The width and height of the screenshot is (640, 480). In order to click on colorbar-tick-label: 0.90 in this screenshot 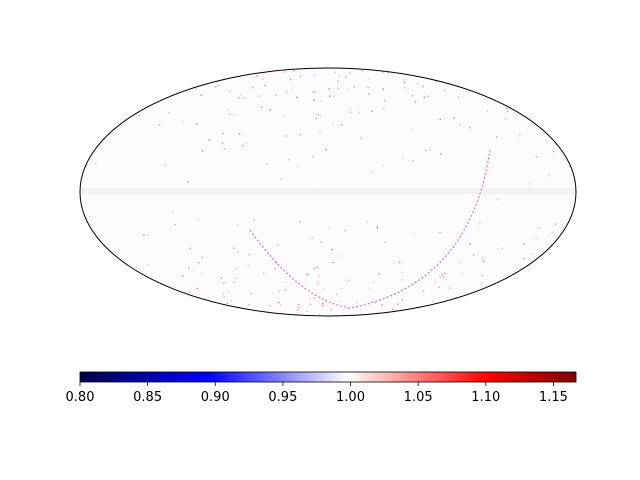, I will do `click(215, 397)`.